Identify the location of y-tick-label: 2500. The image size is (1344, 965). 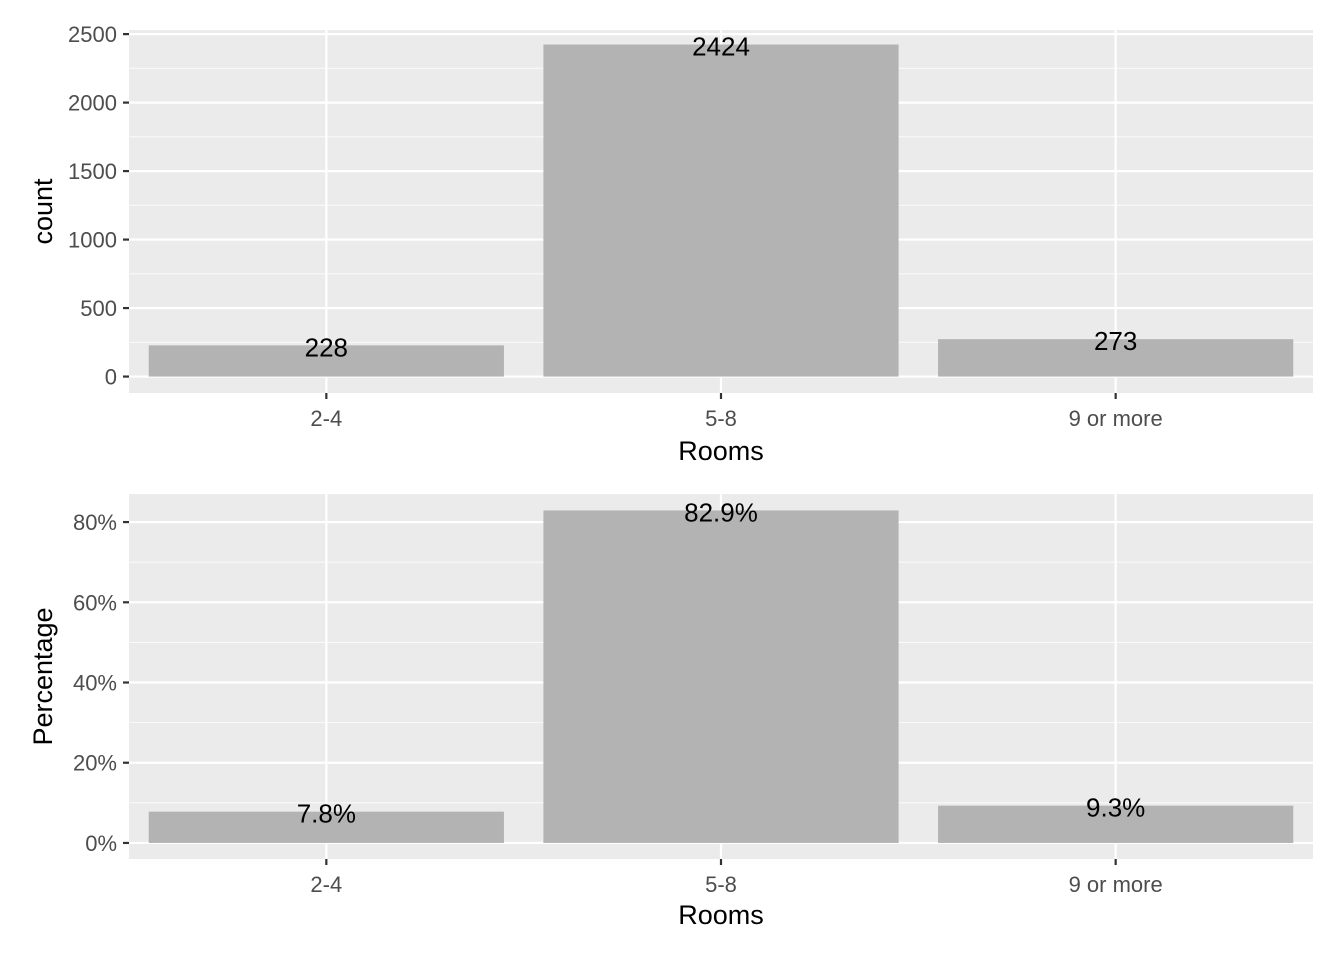
(92, 34).